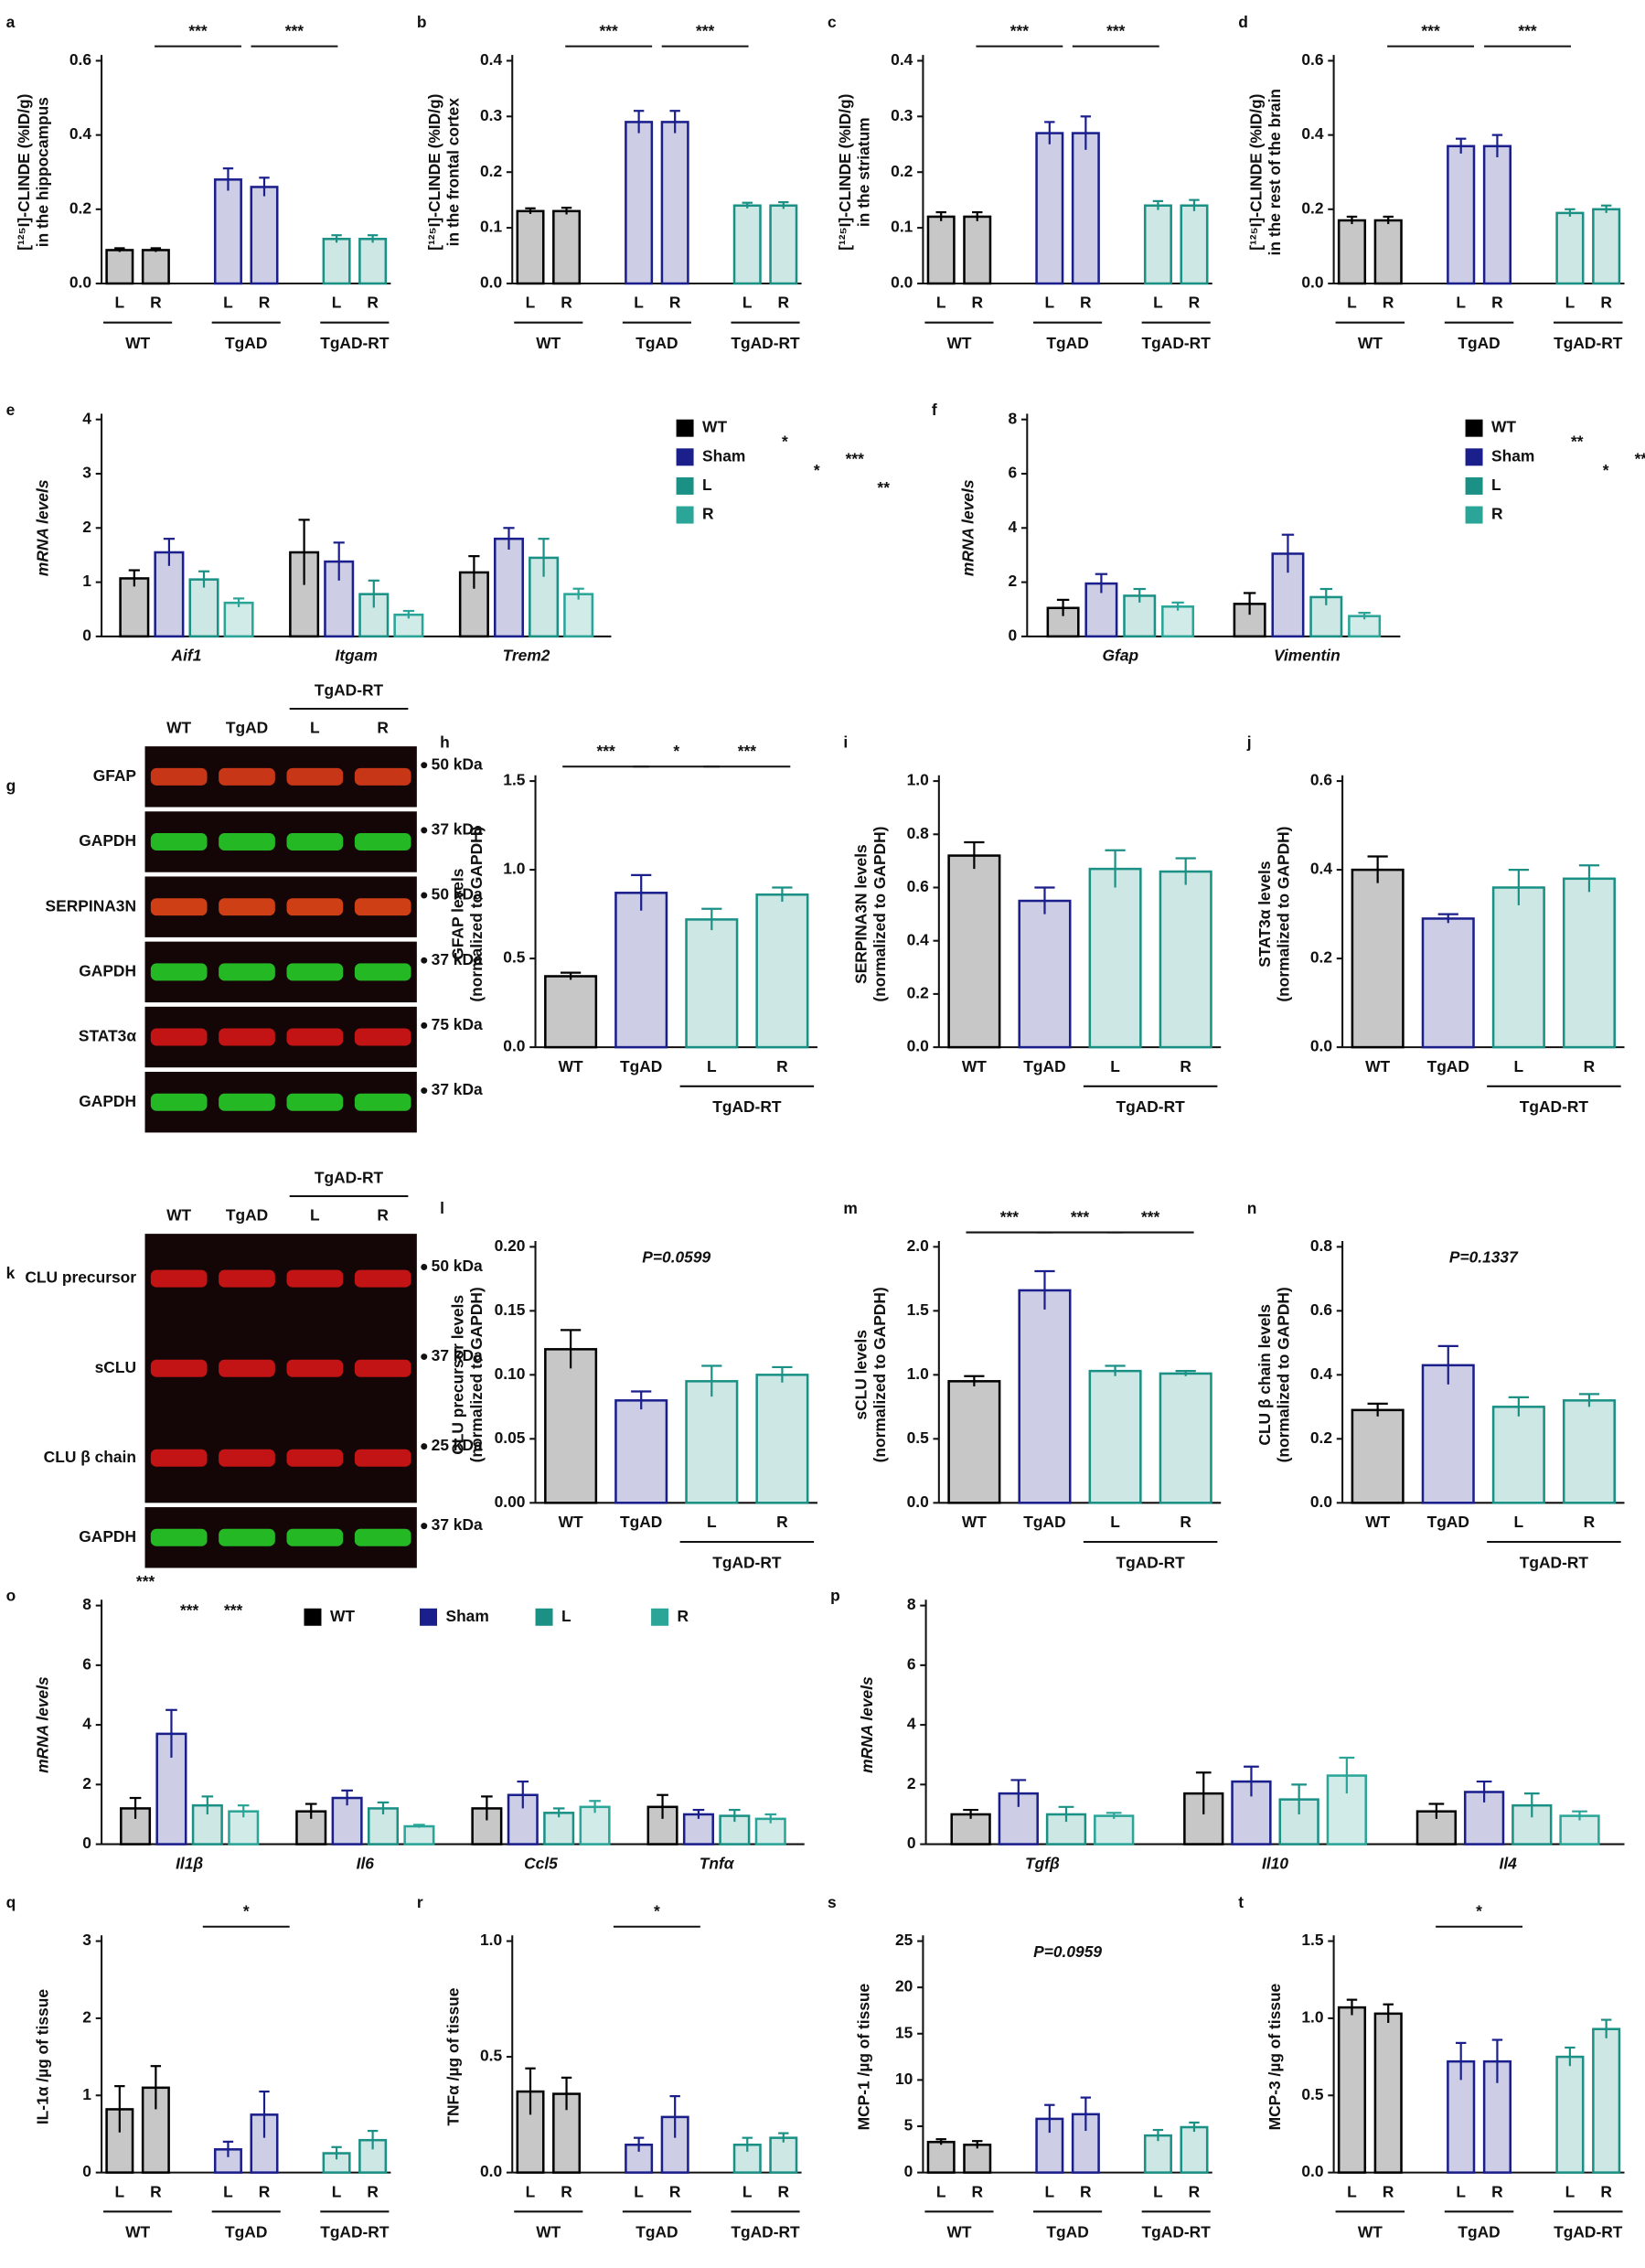 The image size is (1645, 2268). I want to click on marker-label: 37 kDa, so click(457, 1089).